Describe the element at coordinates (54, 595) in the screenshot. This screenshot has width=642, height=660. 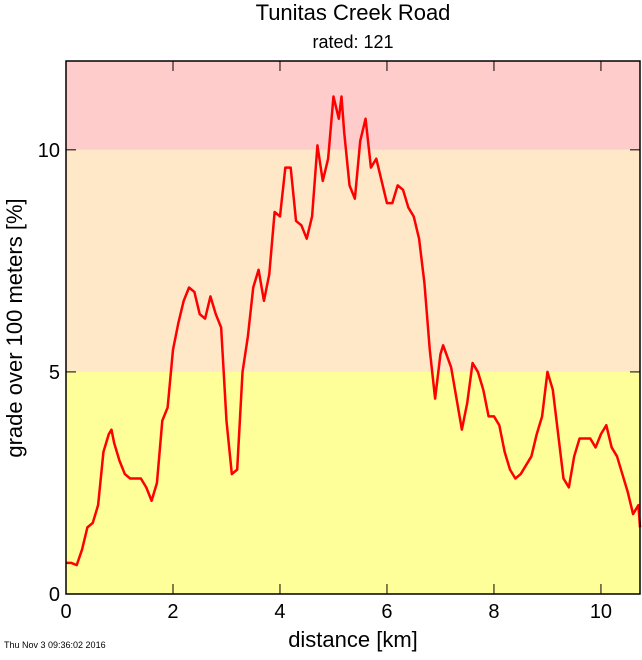
I see `y-tick-label: 0` at that location.